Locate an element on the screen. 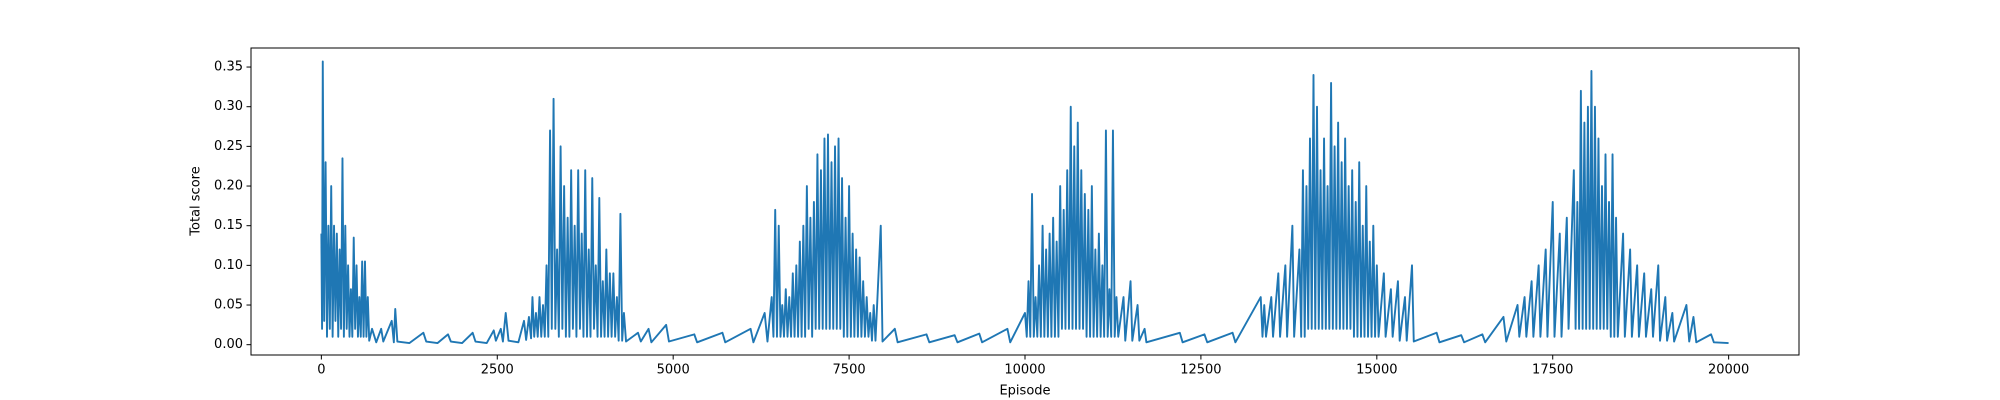  y-axis-label: Total score is located at coordinates (196, 201).